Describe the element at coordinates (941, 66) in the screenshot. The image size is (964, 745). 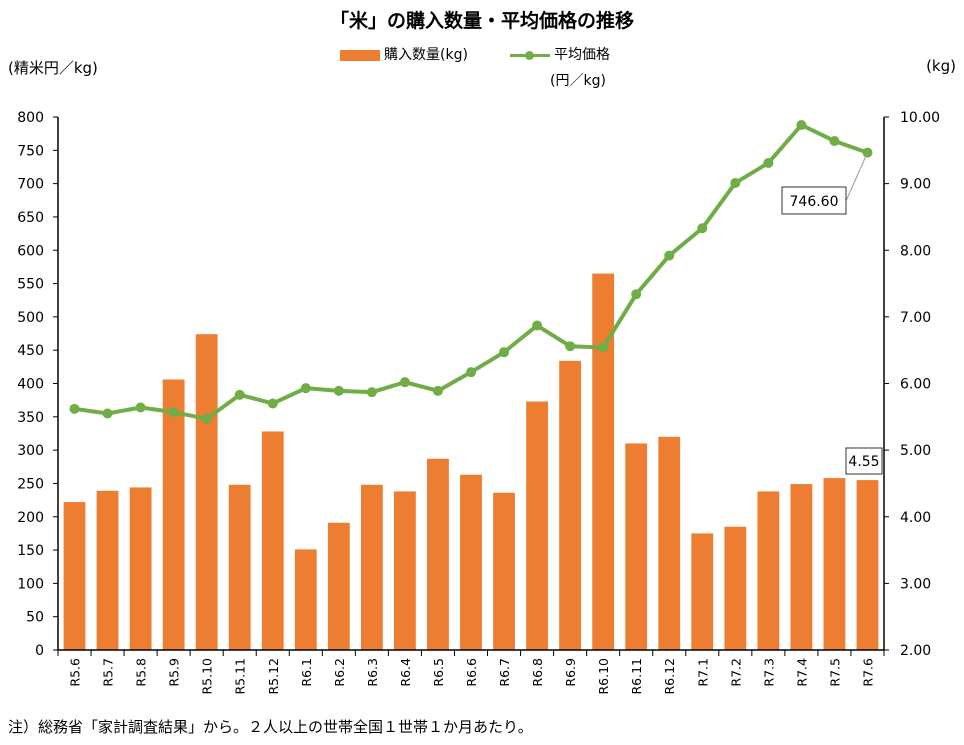
I see `right-axis-unit: (kg)` at that location.